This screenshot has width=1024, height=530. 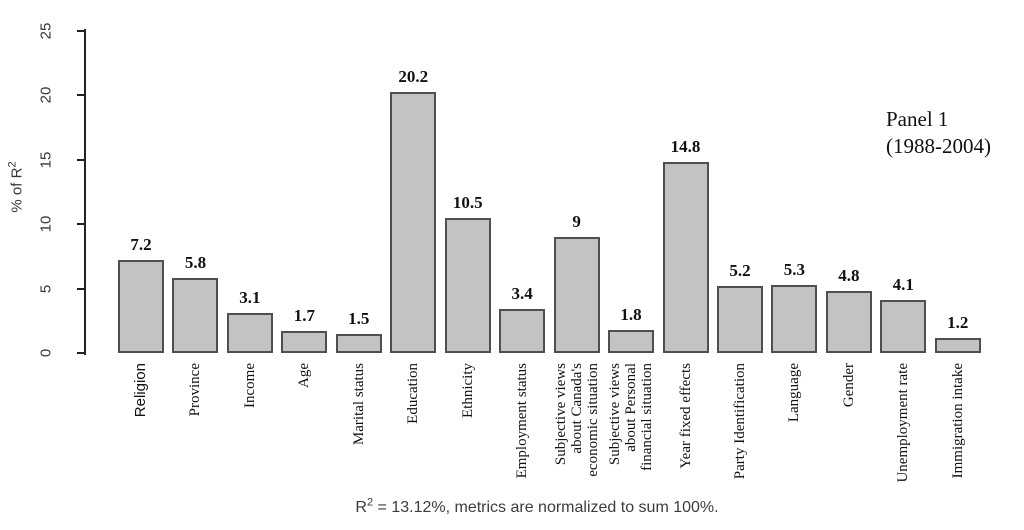 I want to click on bar-value-label: 7.2, so click(x=141, y=245).